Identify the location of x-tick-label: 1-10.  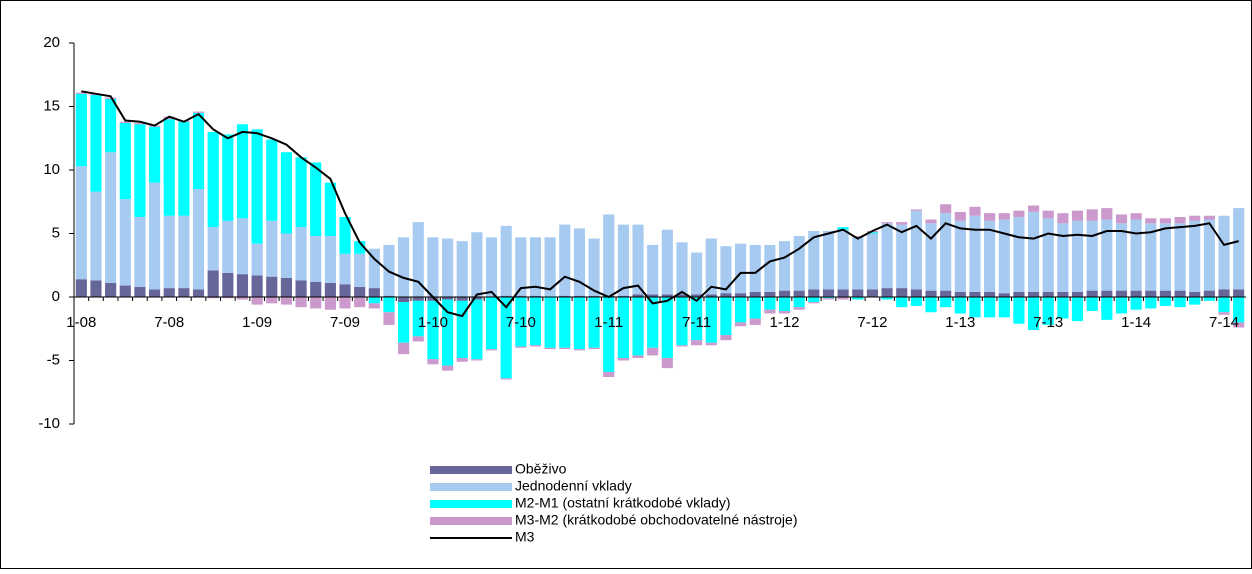
(433, 322).